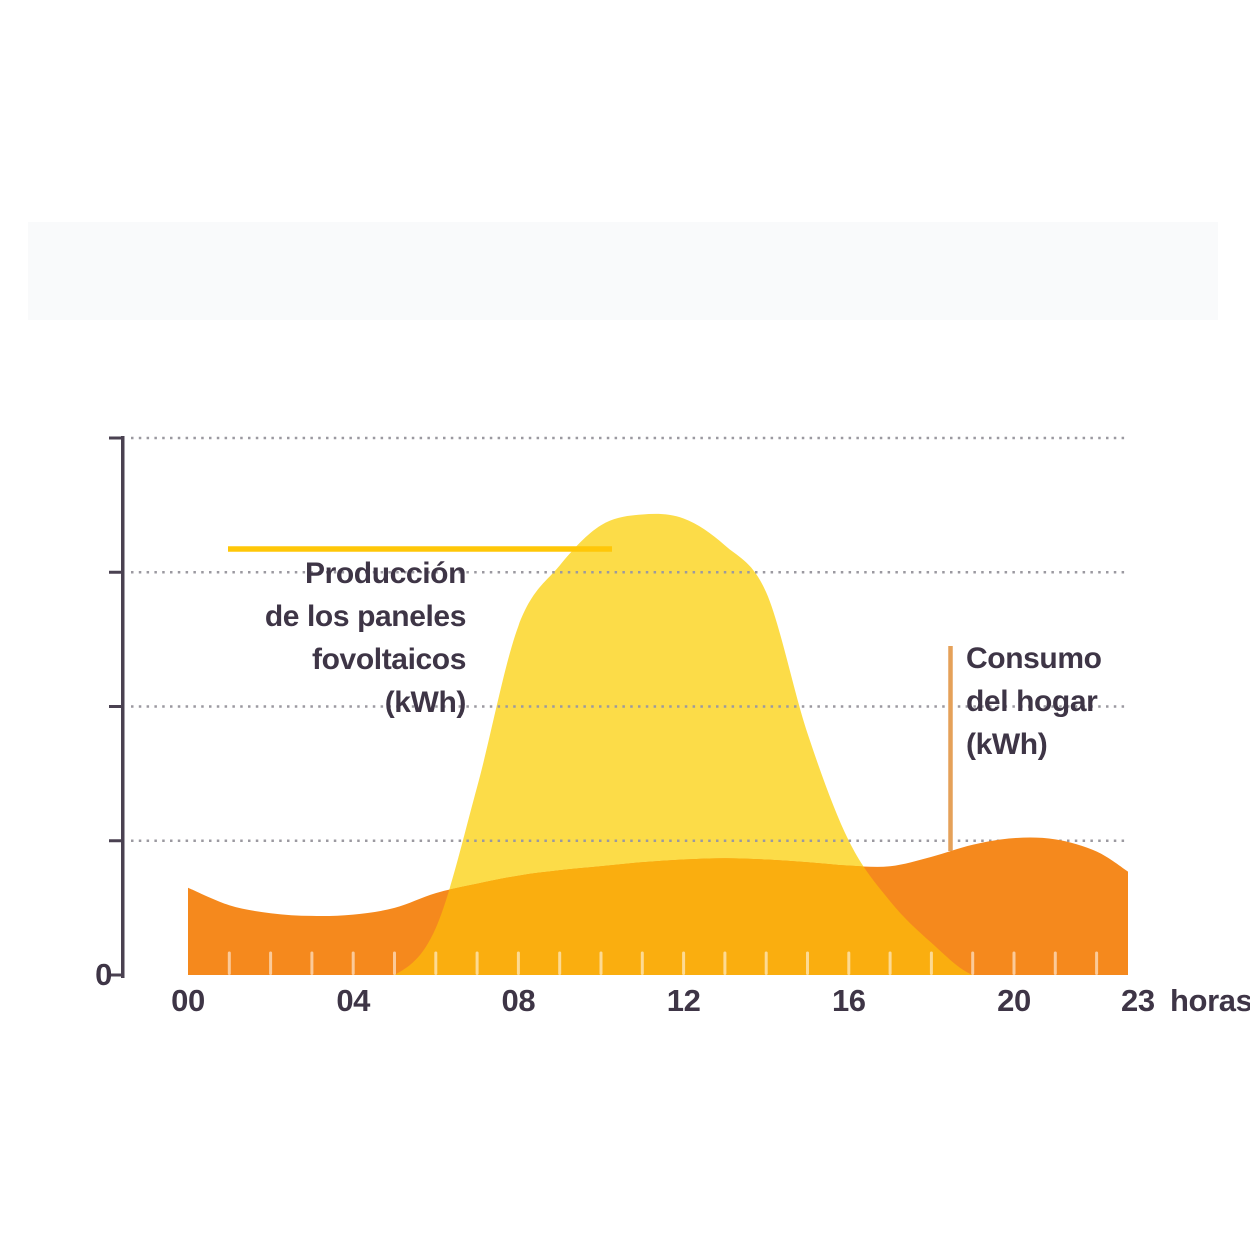  What do you see at coordinates (1210, 1000) in the screenshot?
I see `x-axis-unit-label: horas` at bounding box center [1210, 1000].